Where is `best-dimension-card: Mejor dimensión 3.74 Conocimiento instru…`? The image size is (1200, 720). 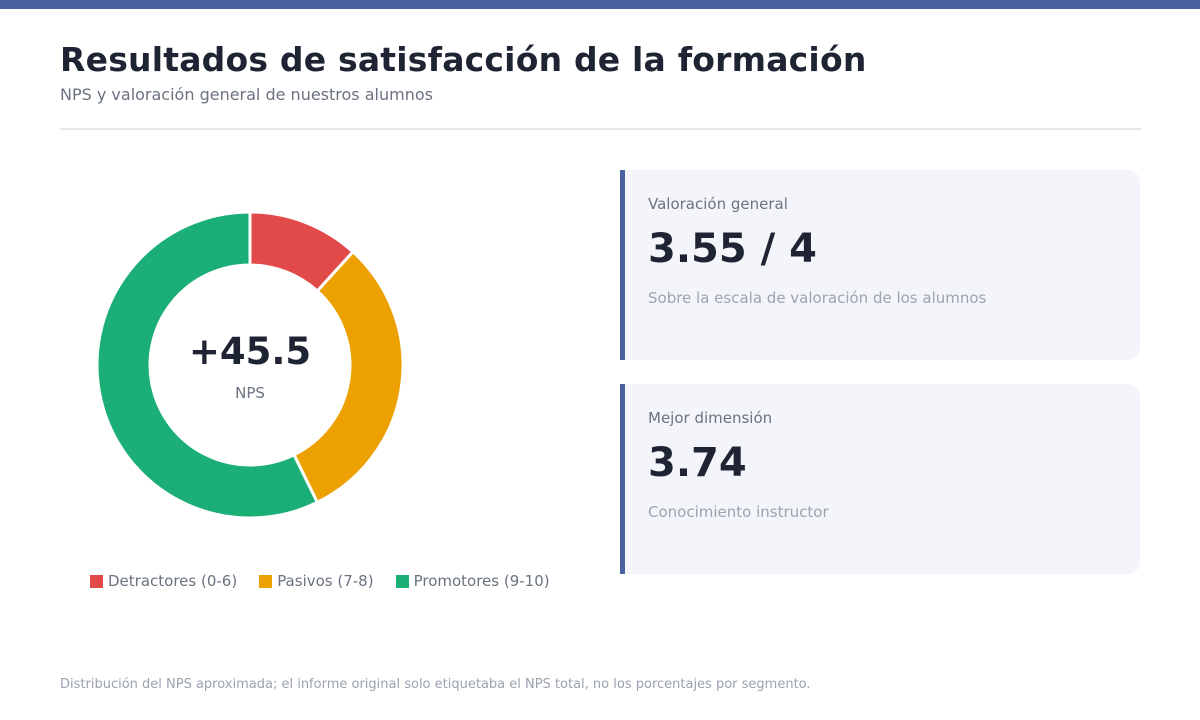 best-dimension-card: Mejor dimensión 3.74 Conocimiento instru… is located at coordinates (880, 479).